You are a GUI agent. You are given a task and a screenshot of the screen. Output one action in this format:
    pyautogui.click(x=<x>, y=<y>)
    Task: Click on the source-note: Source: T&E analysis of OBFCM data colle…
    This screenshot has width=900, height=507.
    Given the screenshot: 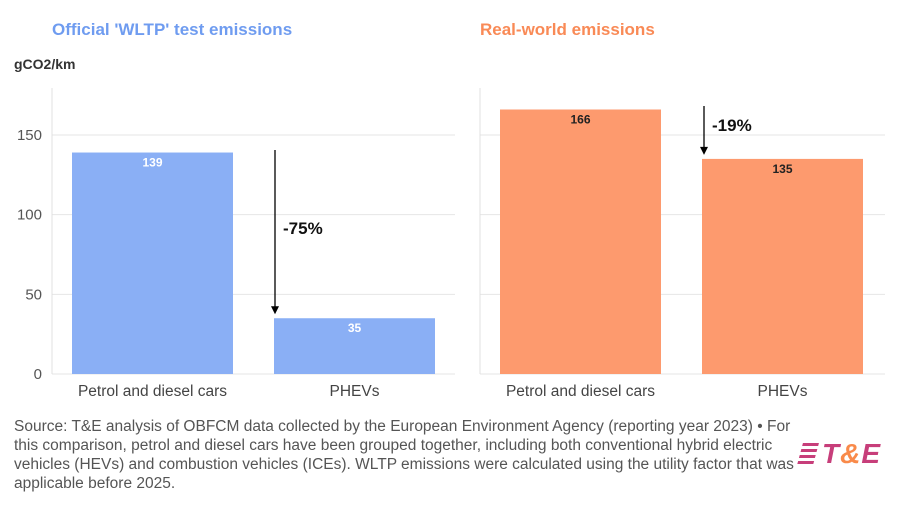 What is the action you would take?
    pyautogui.click(x=404, y=455)
    